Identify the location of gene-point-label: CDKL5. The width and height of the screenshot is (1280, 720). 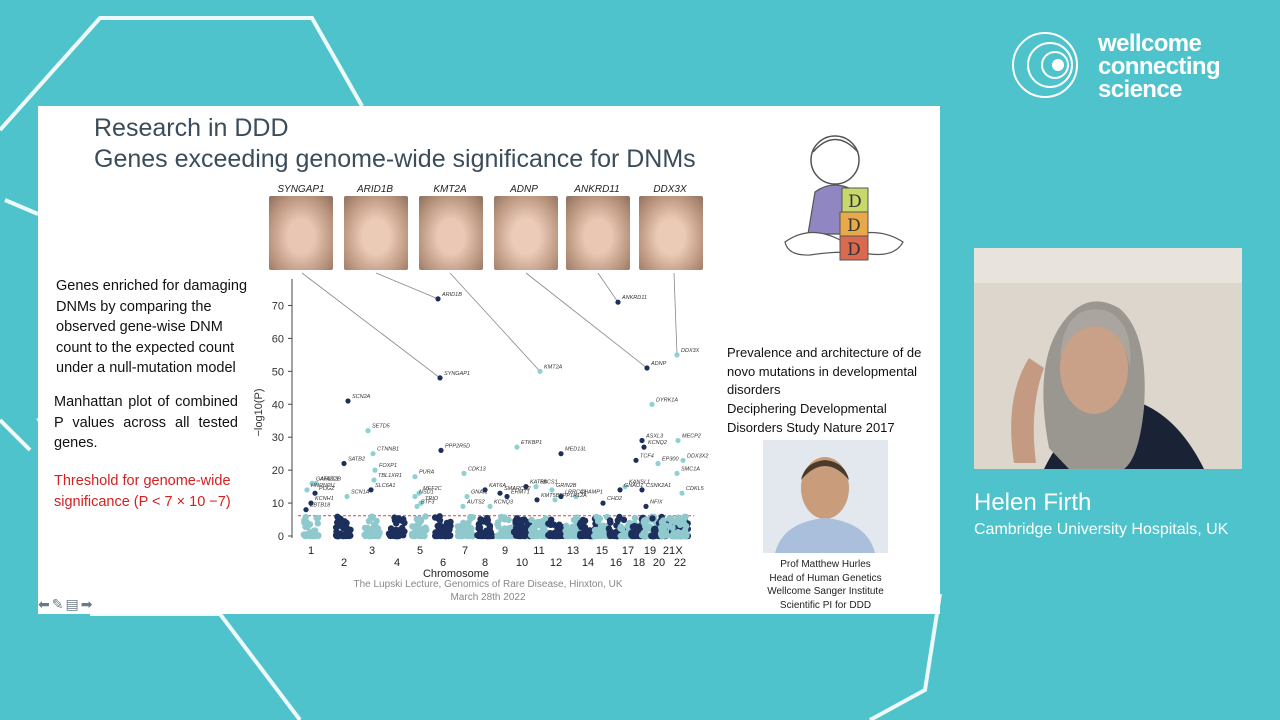
(695, 489).